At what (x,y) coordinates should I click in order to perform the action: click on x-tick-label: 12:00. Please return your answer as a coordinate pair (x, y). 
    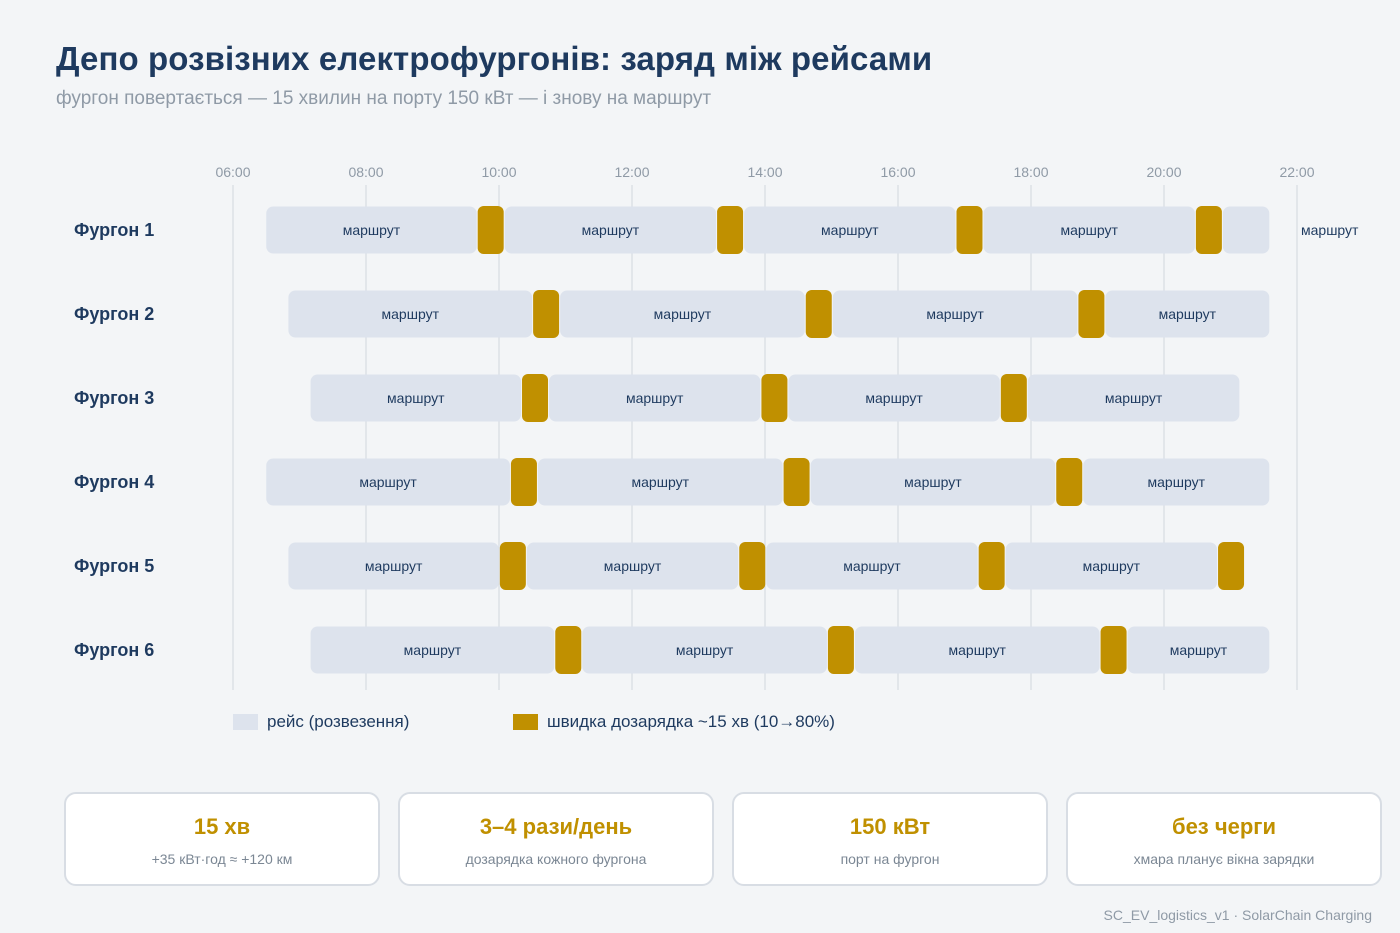
    Looking at the image, I should click on (631, 172).